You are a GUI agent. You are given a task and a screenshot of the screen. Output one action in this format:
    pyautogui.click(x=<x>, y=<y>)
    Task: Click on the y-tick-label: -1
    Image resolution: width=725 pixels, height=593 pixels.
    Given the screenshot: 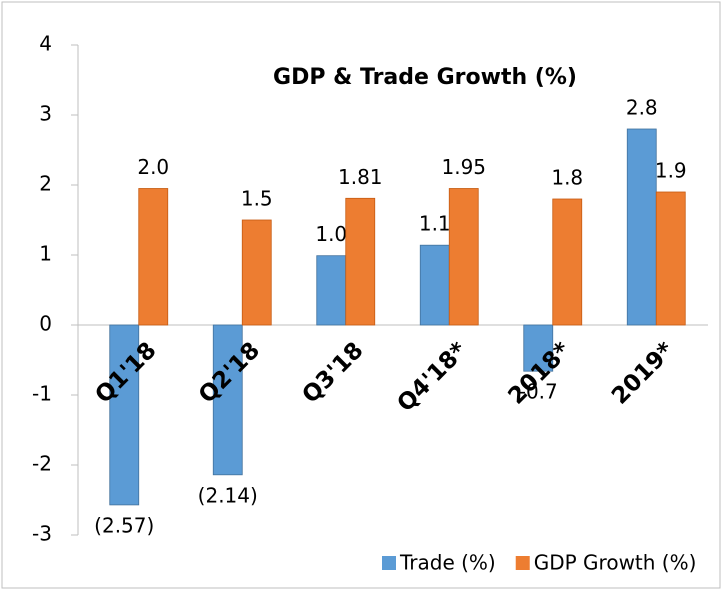 What is the action you would take?
    pyautogui.click(x=42, y=394)
    